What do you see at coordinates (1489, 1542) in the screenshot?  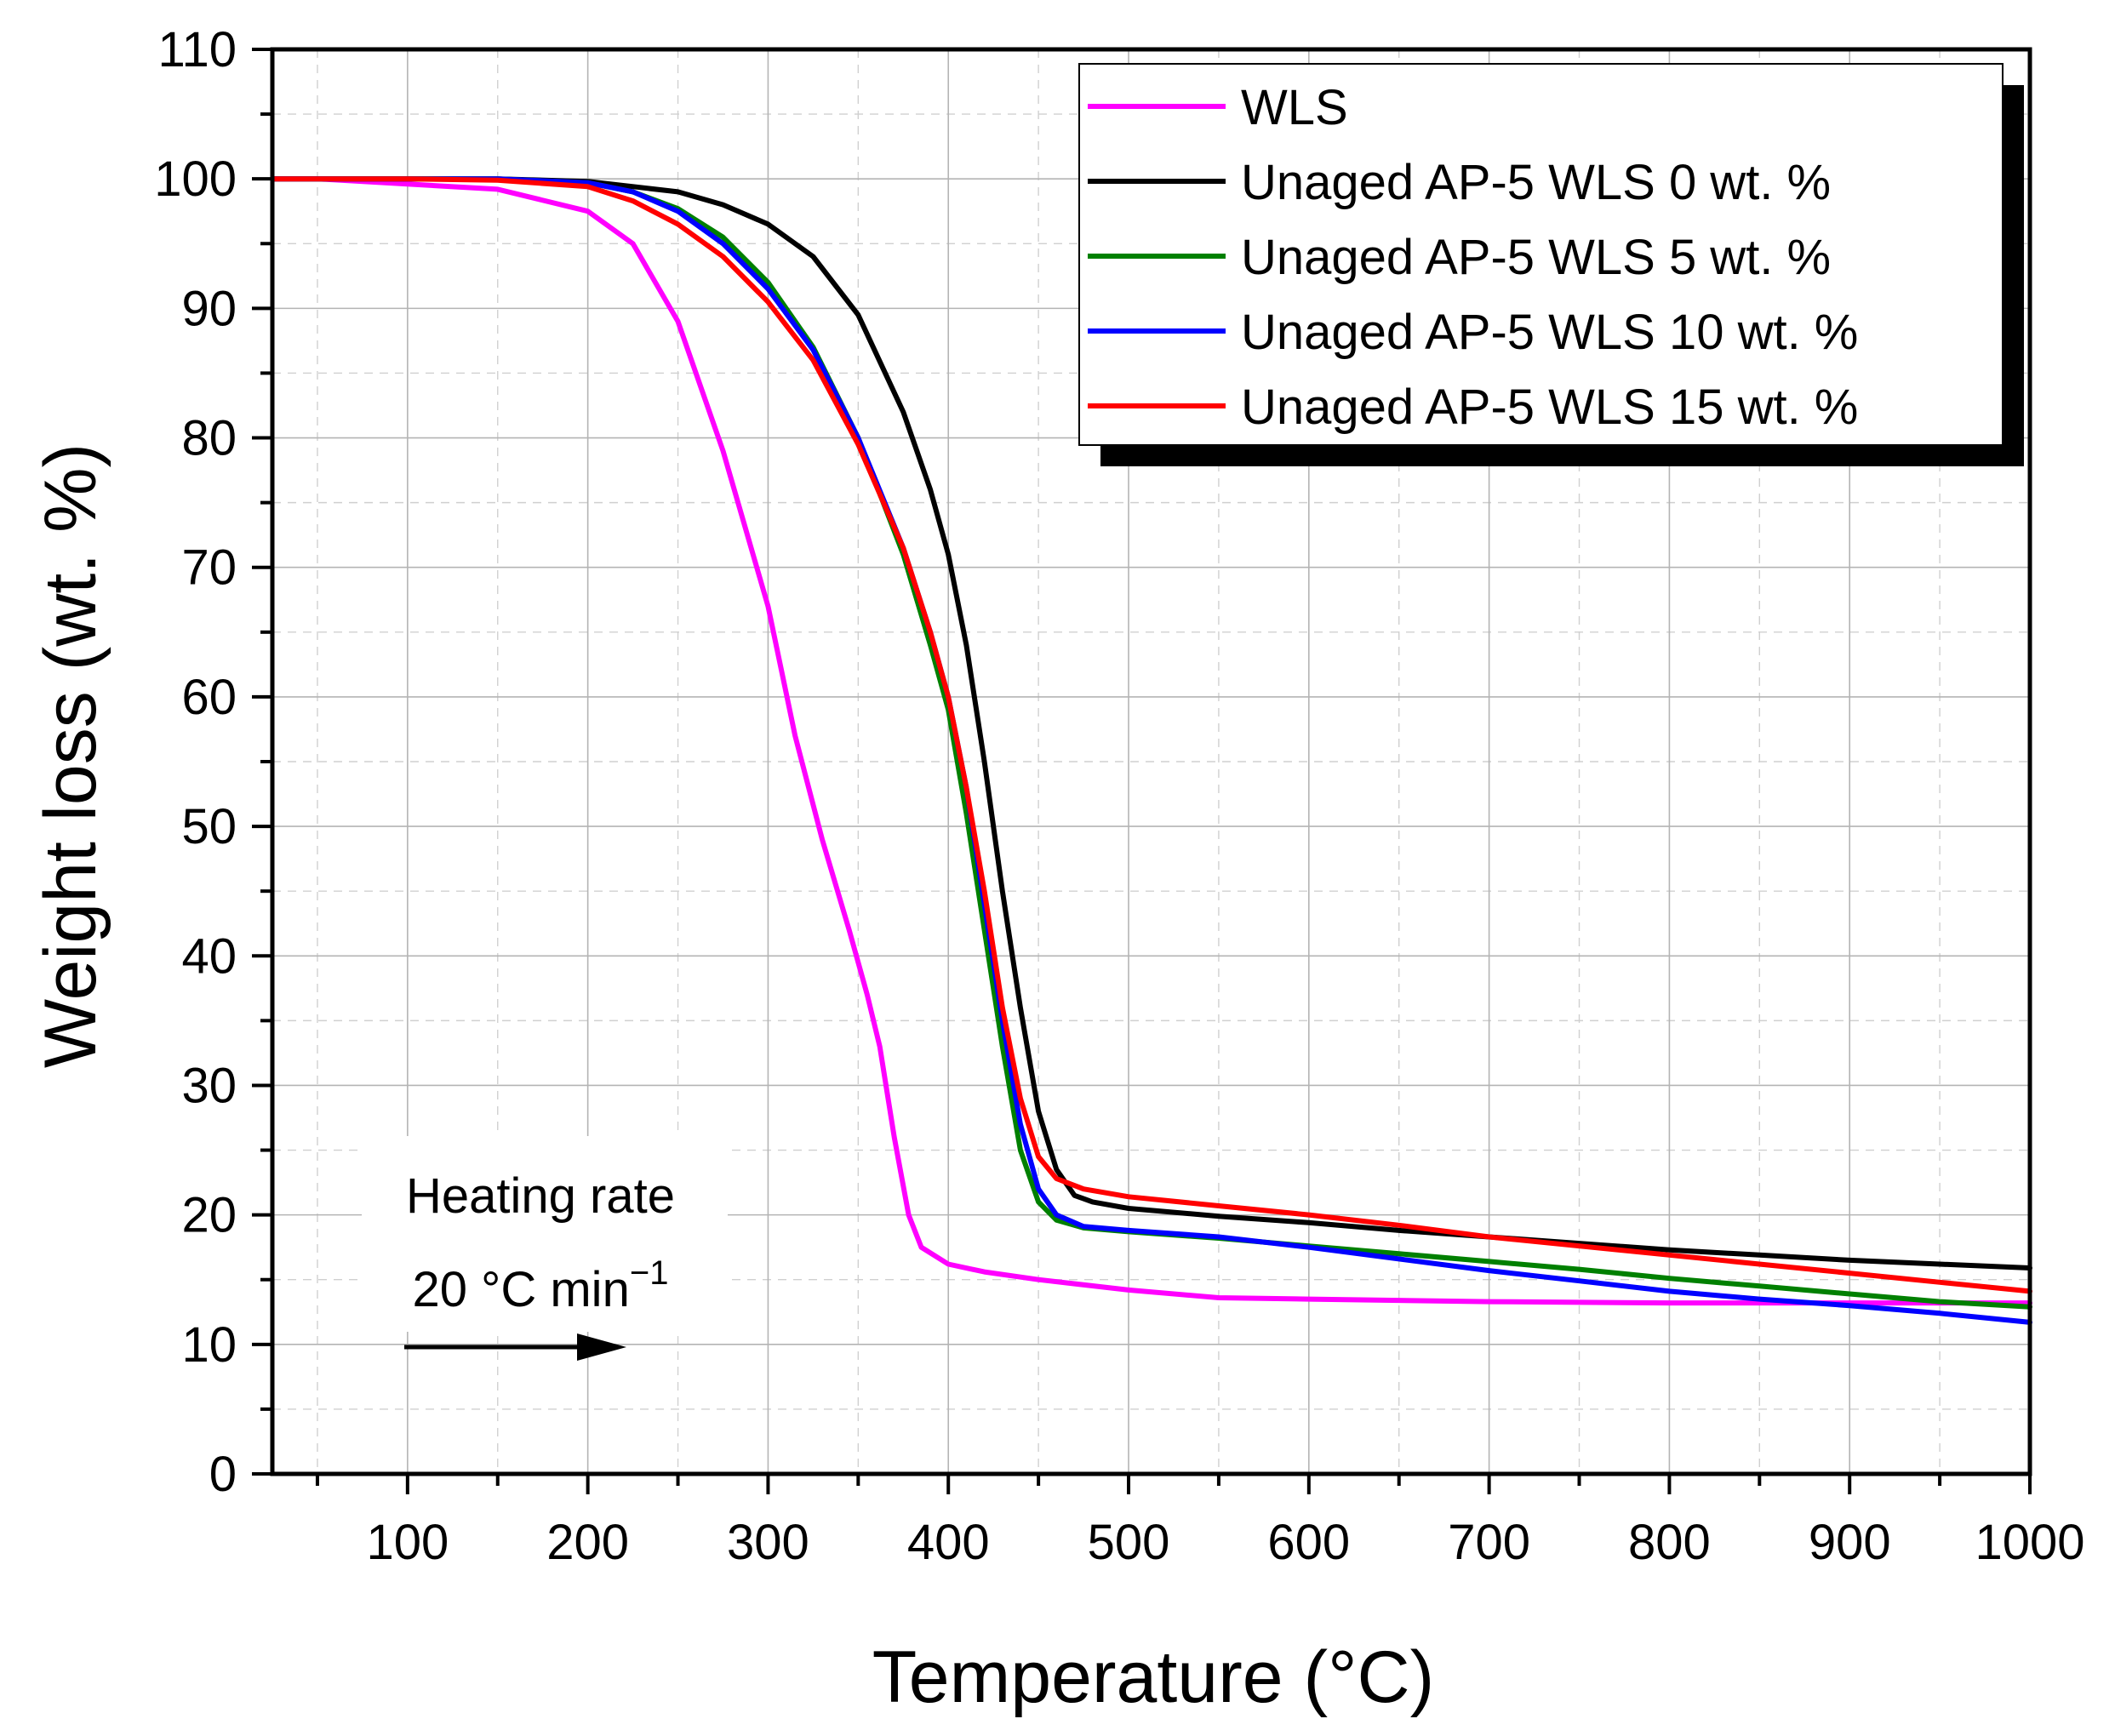 I see `x-tick-label: 700` at bounding box center [1489, 1542].